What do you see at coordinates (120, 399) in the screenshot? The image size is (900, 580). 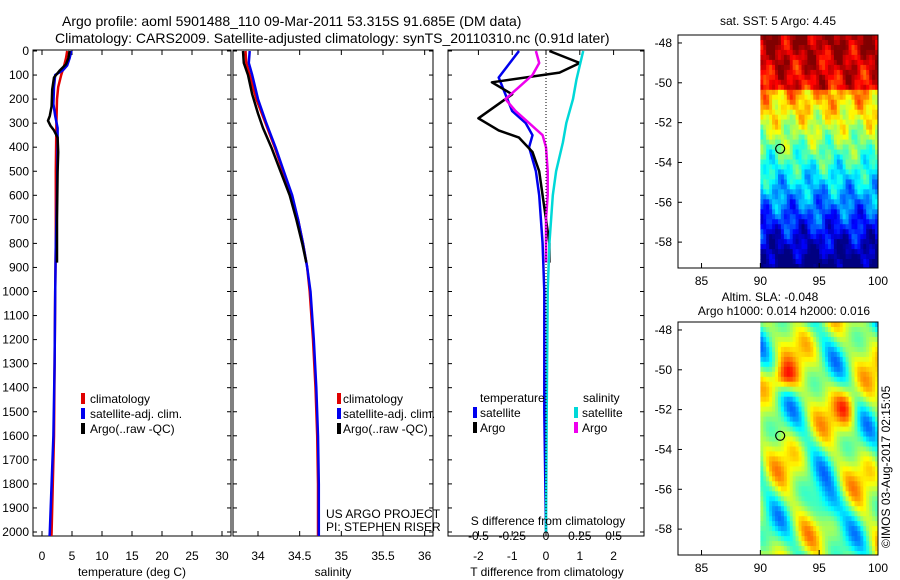 I see `legend-label-climatology: climatology` at bounding box center [120, 399].